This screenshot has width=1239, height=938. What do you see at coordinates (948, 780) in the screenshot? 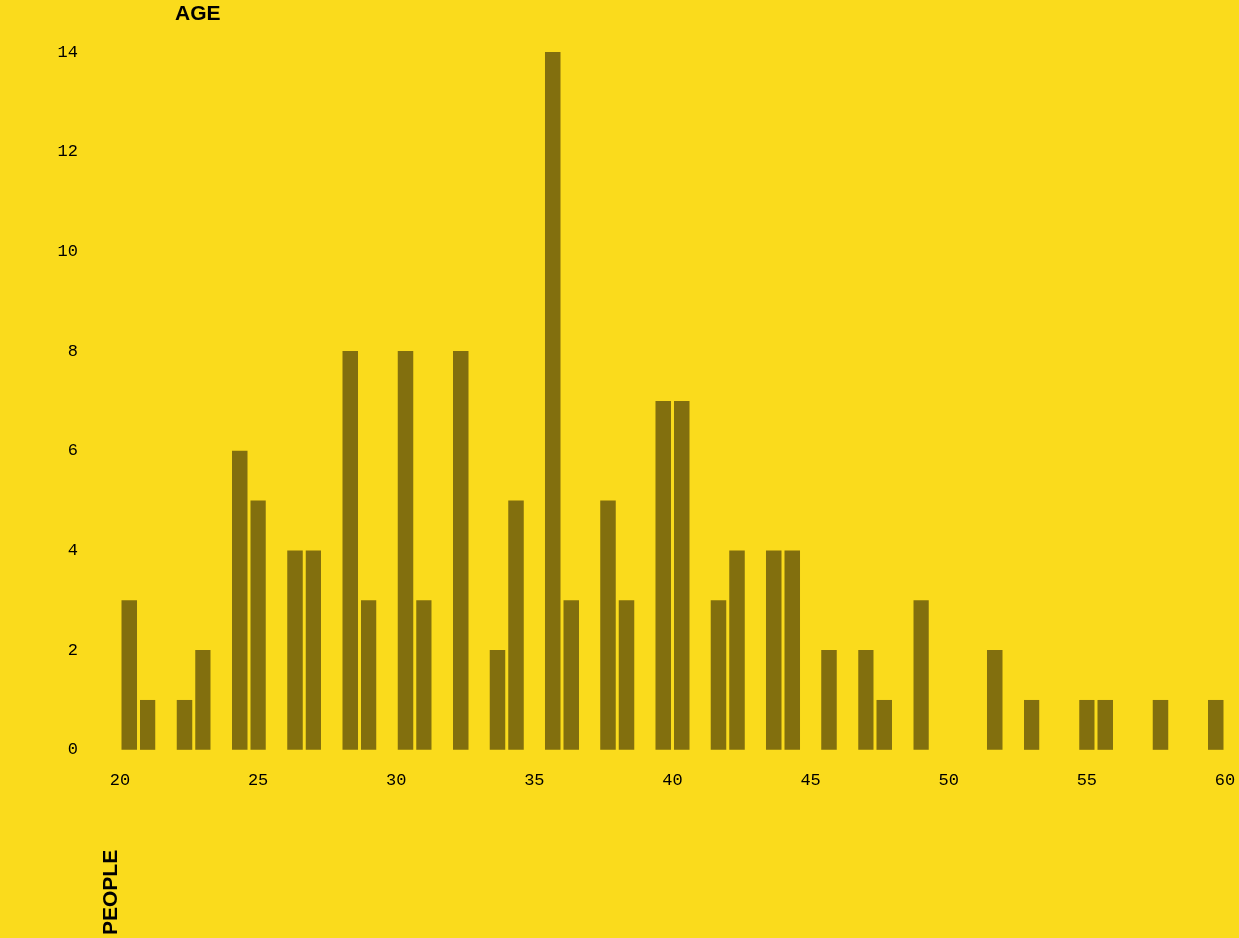
I see `x-tick-label: 50` at bounding box center [948, 780].